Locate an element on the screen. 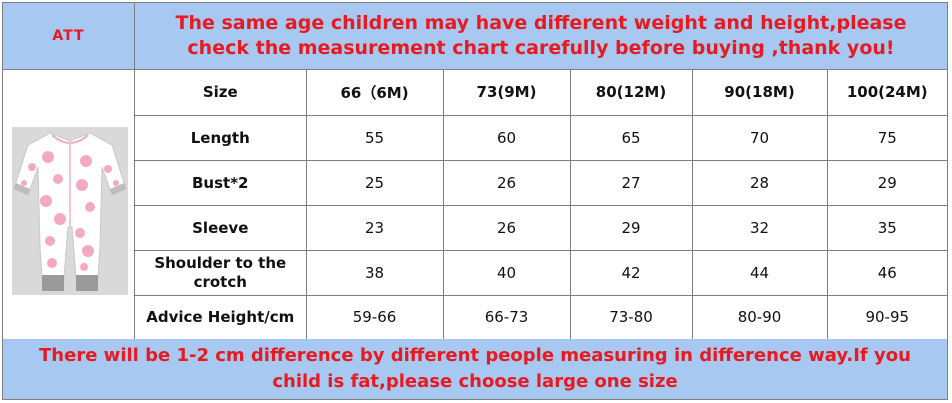 This screenshot has width=952, height=403. table-cell: 73-80 is located at coordinates (631, 317).